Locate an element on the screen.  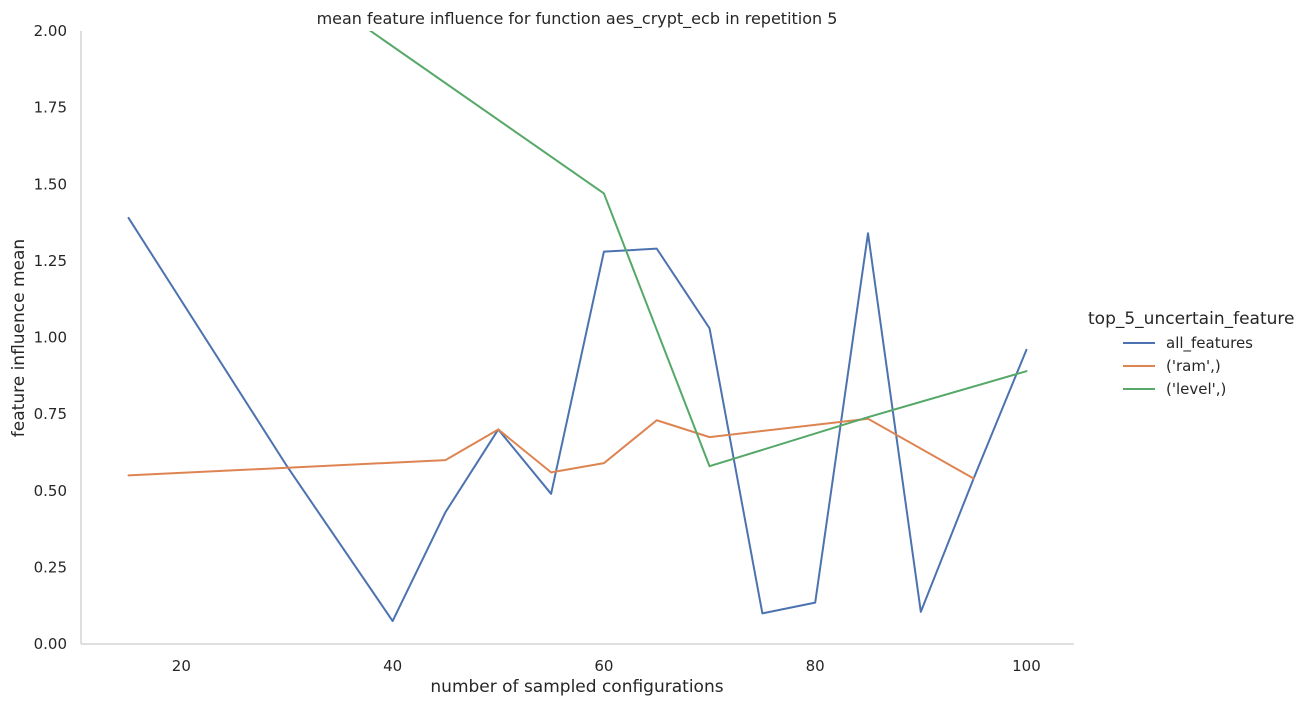
x-tick-label: 40 is located at coordinates (392, 666).